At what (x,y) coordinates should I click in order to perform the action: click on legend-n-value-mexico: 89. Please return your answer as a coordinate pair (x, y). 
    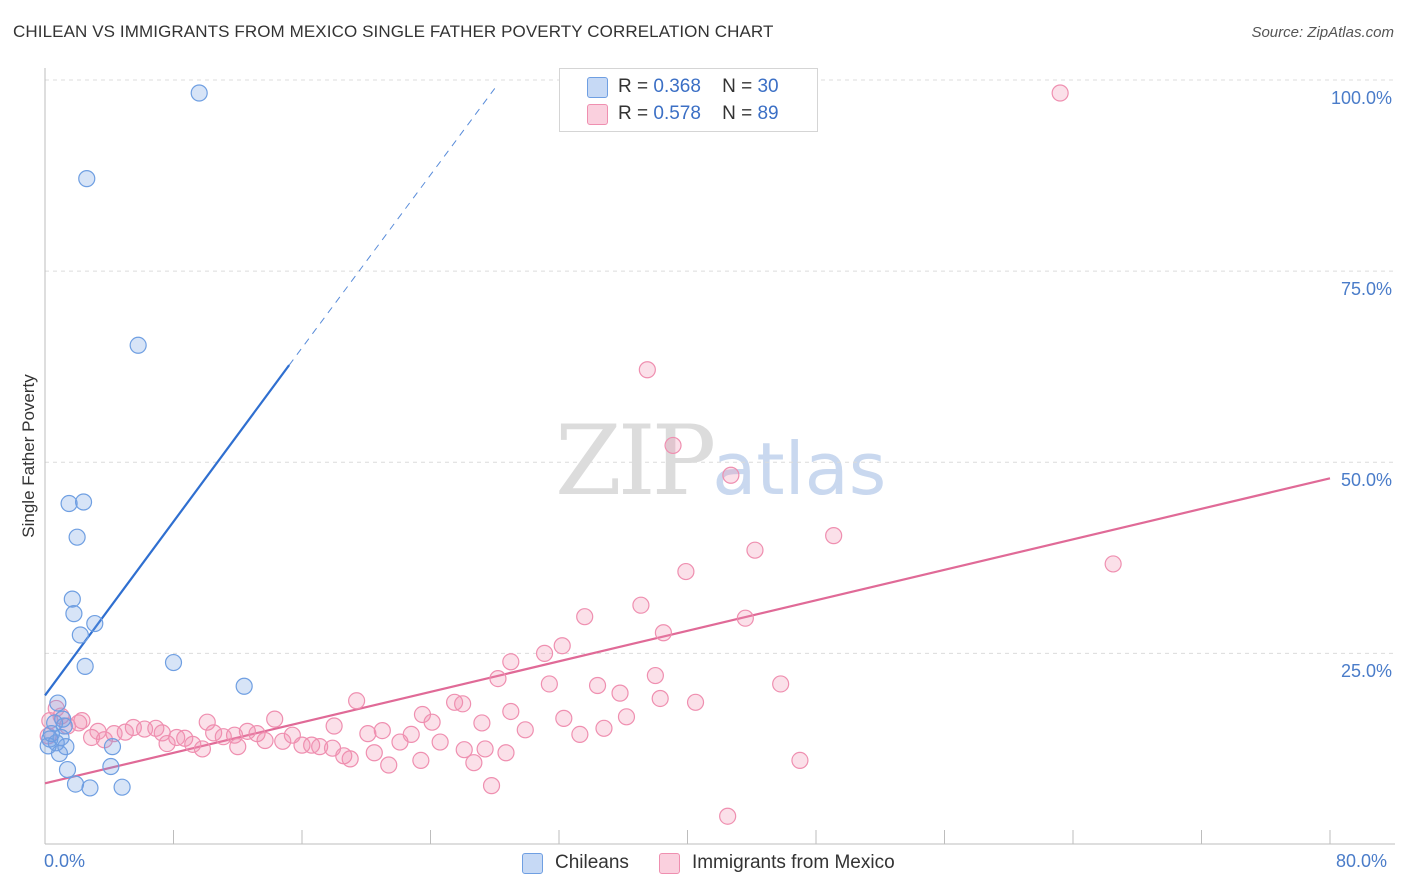
    Looking at the image, I should click on (768, 113).